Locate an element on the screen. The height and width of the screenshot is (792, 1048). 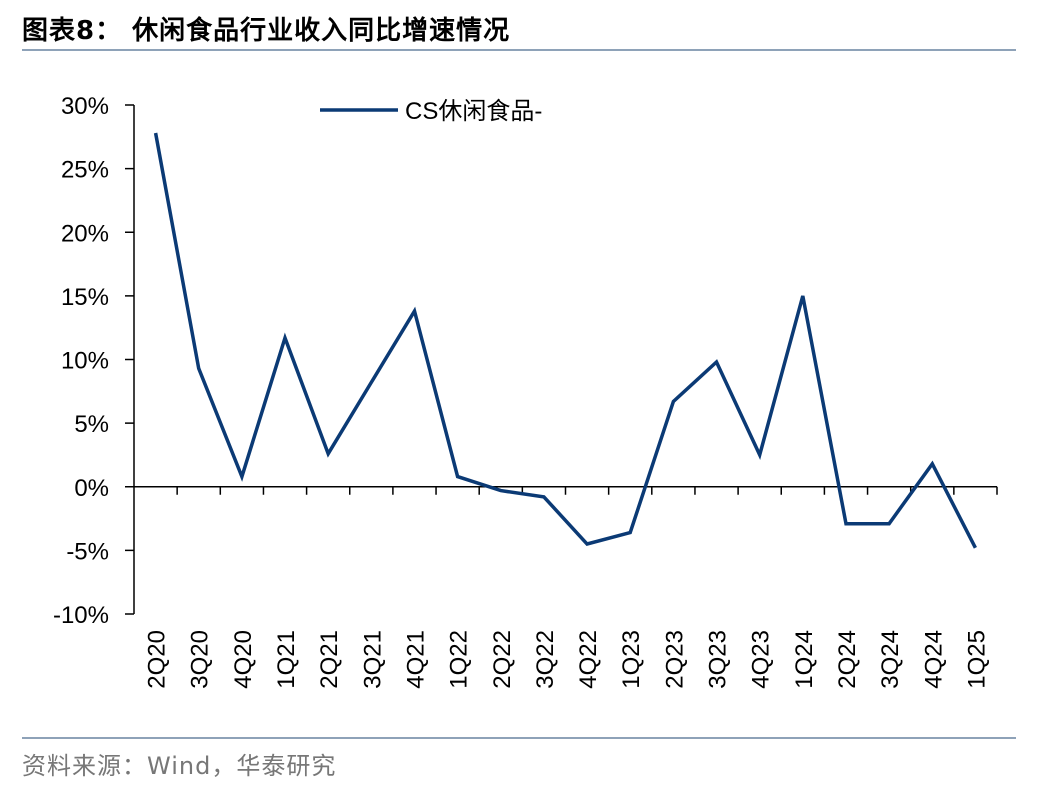
x-tick-label: 2Q23 is located at coordinates (674, 659).